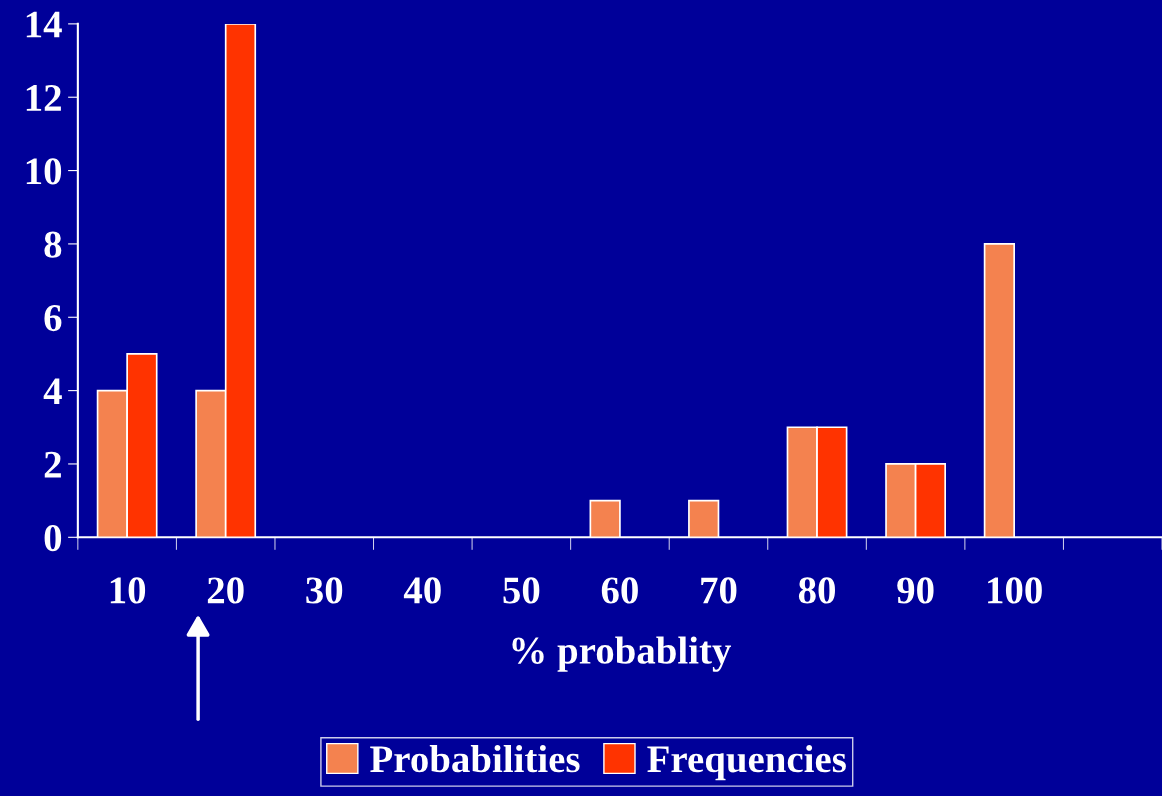 The width and height of the screenshot is (1162, 796). What do you see at coordinates (44, 171) in the screenshot?
I see `y-tick-label: 10` at bounding box center [44, 171].